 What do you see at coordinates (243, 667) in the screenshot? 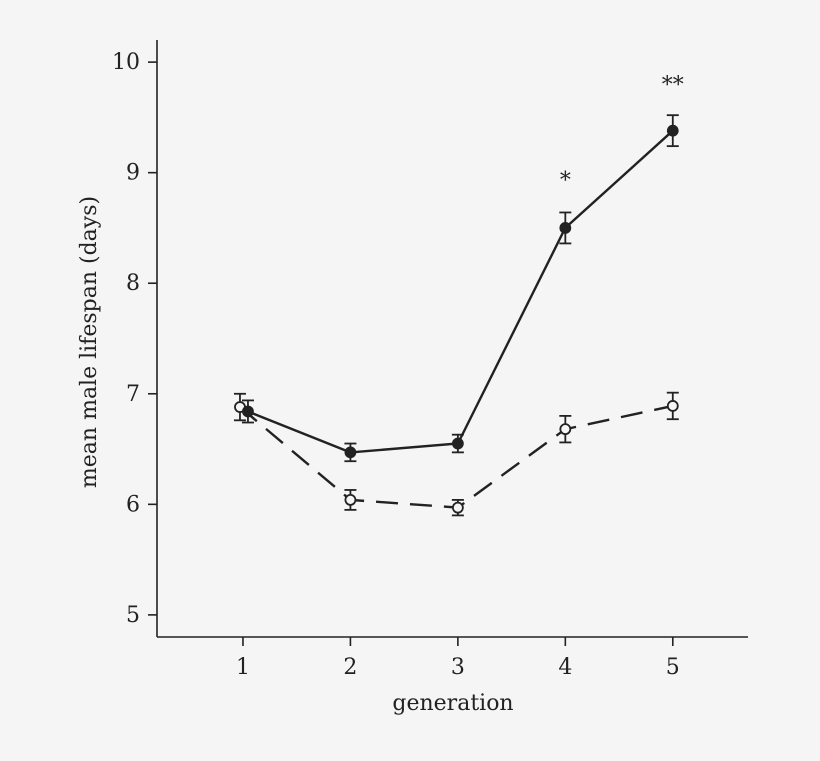
I see `x-tick-label-1: 1` at bounding box center [243, 667].